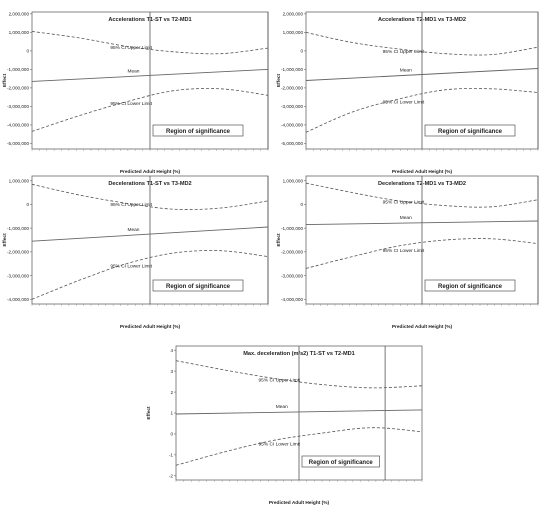 This screenshot has height=510, width=550. I want to click on y-tick-label: 1, so click(171, 413).